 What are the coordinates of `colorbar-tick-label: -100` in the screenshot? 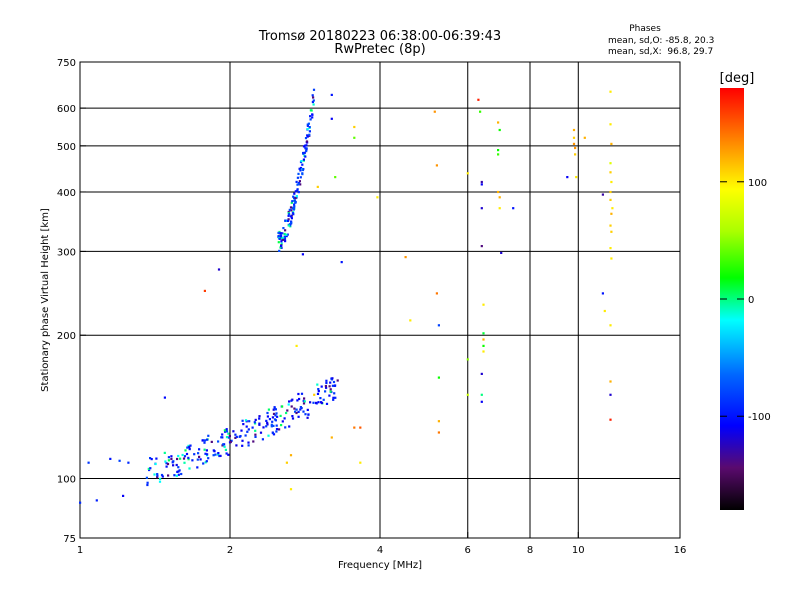 It's located at (759, 417).